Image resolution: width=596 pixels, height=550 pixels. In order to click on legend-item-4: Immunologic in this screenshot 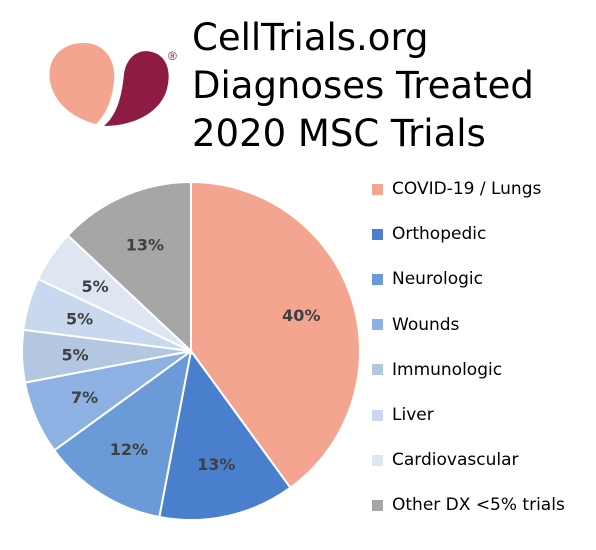, I will do `click(437, 370)`.